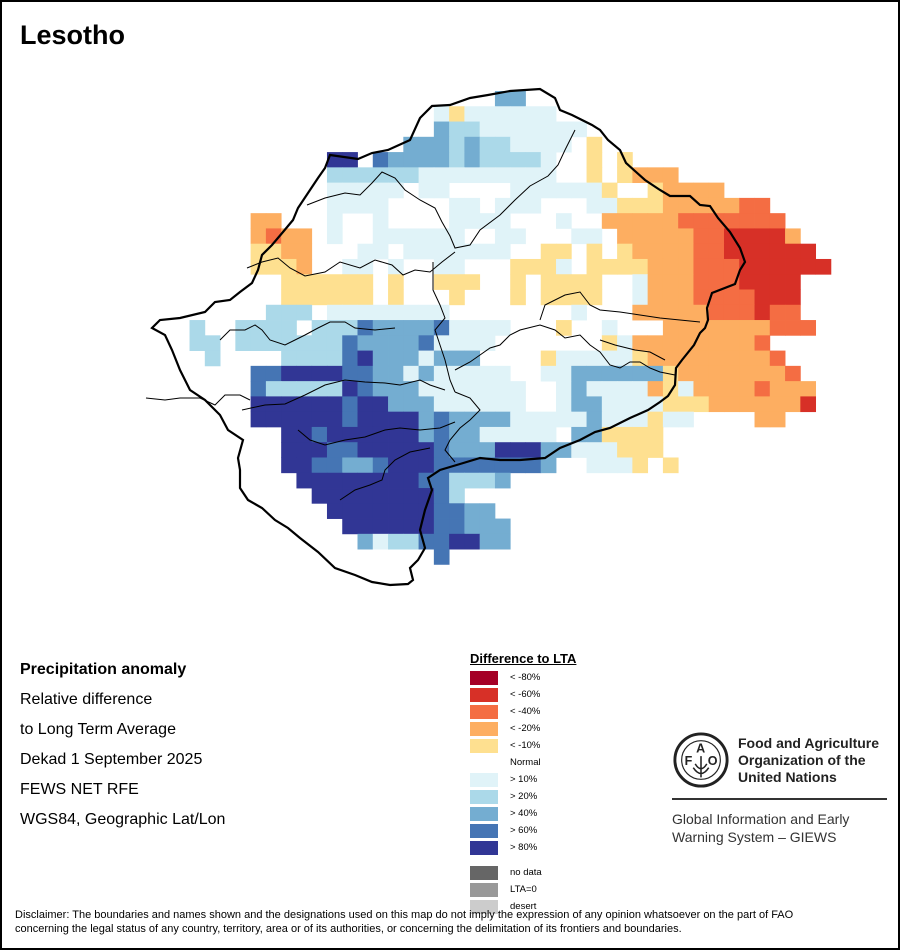  What do you see at coordinates (524, 813) in the screenshot?
I see `legend-label: > 40%` at bounding box center [524, 813].